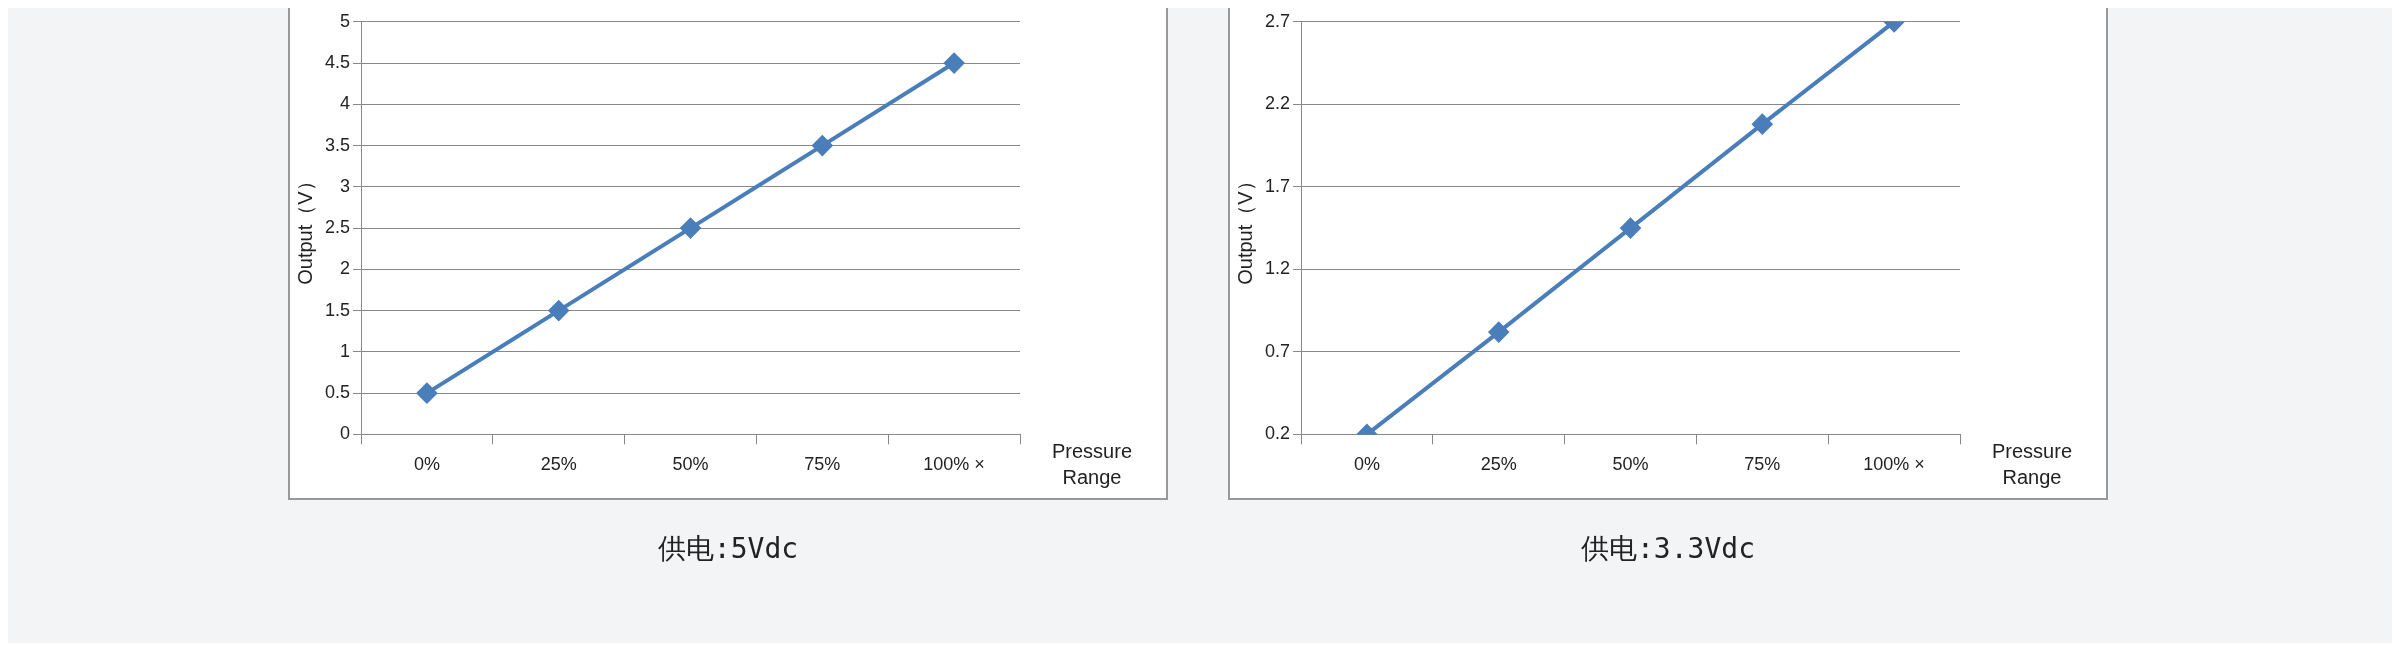 The image size is (2400, 651). I want to click on text: 供电:3.3Vdc, so click(1668, 549).